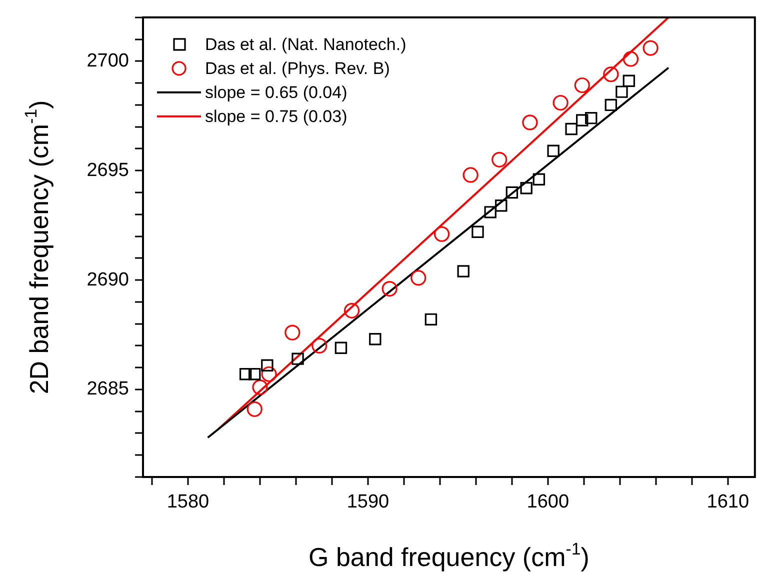 The height and width of the screenshot is (582, 764). I want to click on legend-label: slope = 0.75 (0.03), so click(276, 116).